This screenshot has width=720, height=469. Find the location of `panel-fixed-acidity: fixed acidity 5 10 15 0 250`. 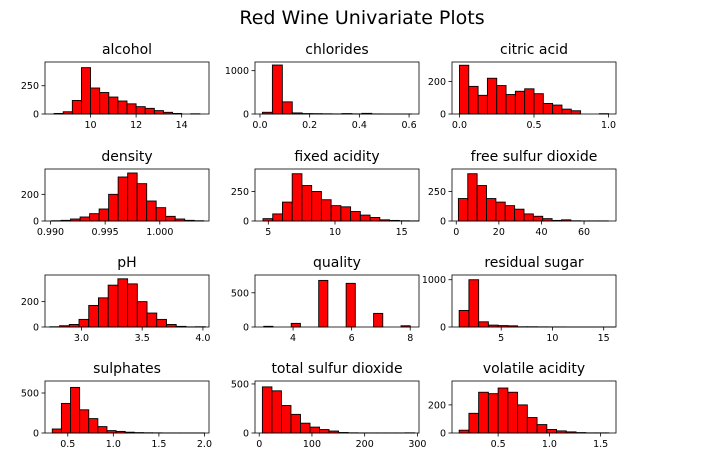

panel-fixed-acidity: fixed acidity 5 10 15 0 250 is located at coordinates (325, 193).